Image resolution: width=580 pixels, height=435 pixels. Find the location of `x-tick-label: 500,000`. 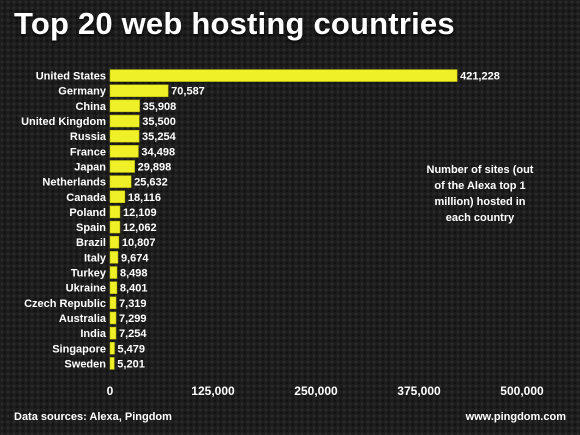

x-tick-label: 500,000 is located at coordinates (522, 391).